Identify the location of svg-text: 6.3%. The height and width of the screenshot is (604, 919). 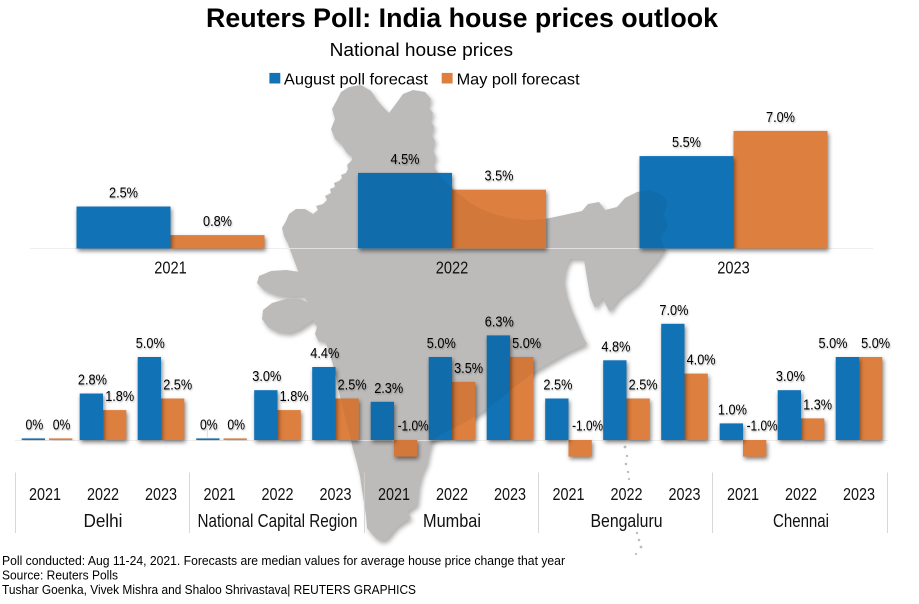
(499, 322).